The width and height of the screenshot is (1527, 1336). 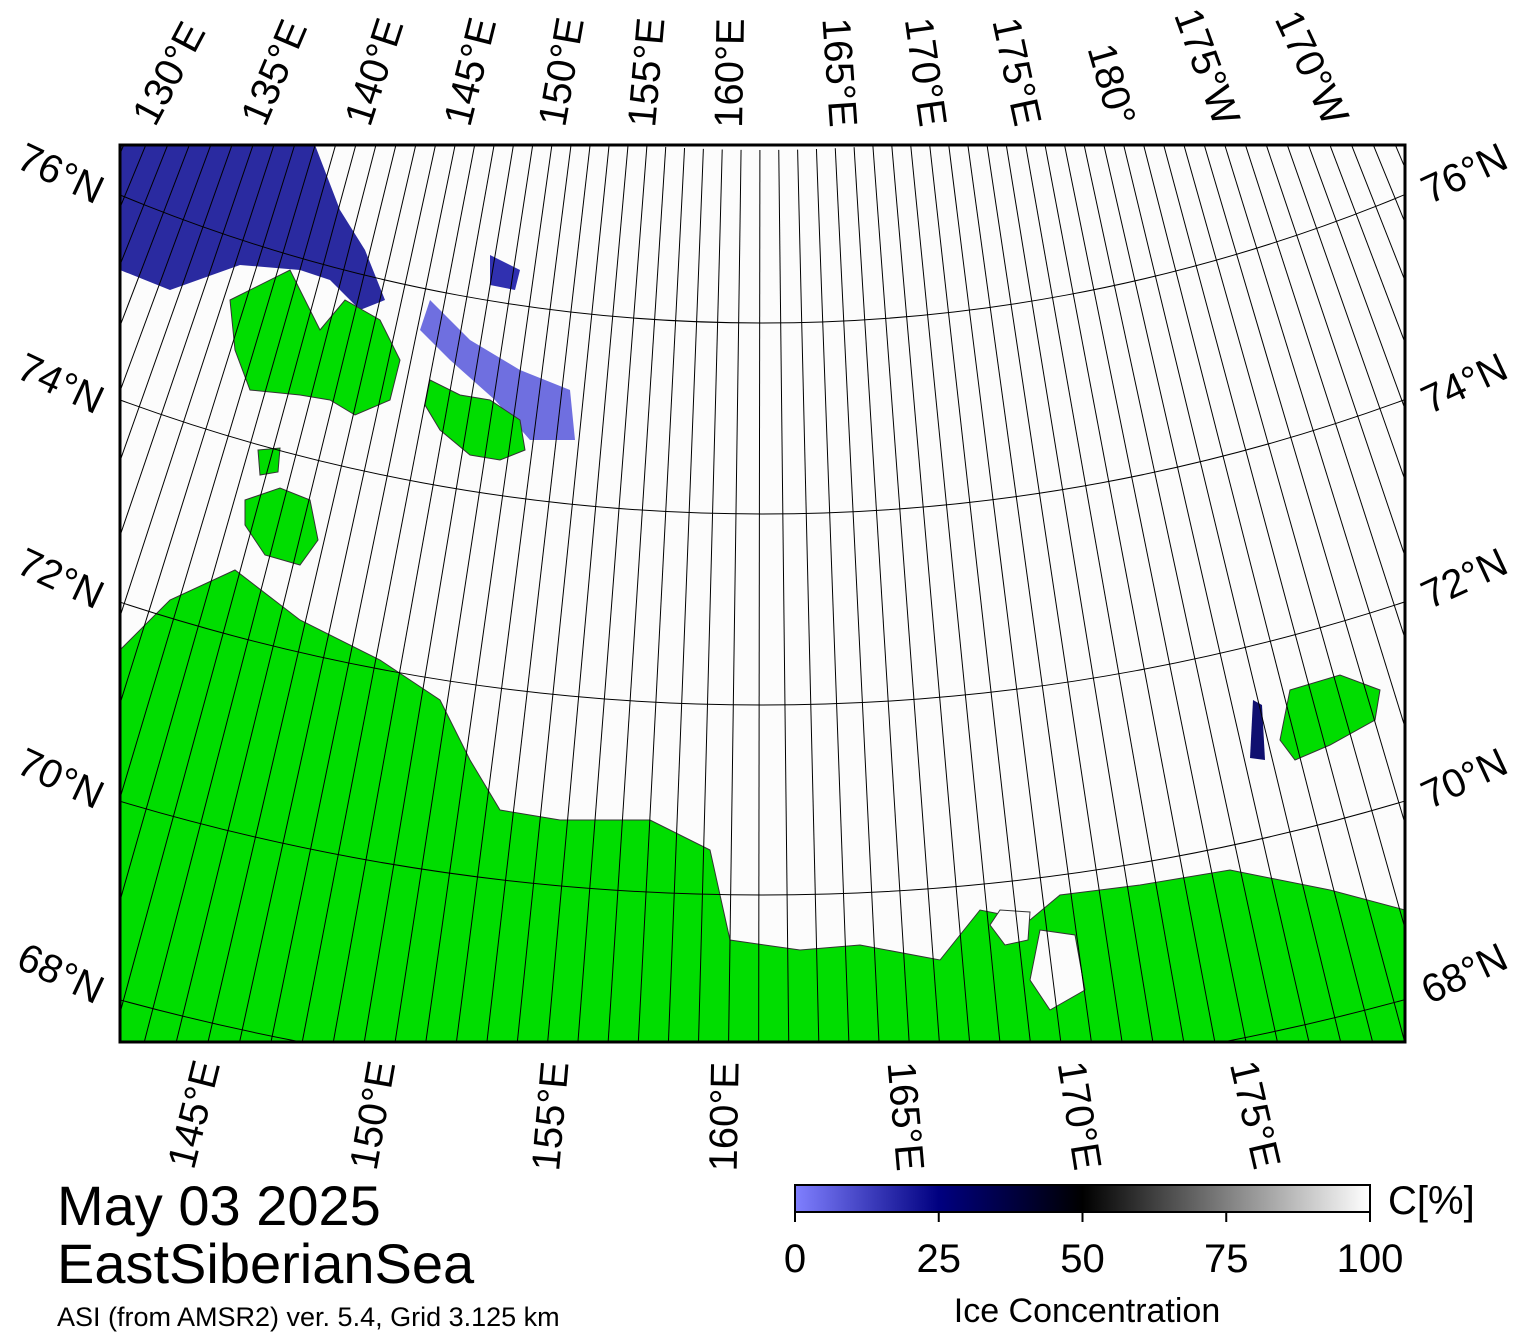 I want to click on colorbar-tick-label: 100, so click(x=1370, y=1259).